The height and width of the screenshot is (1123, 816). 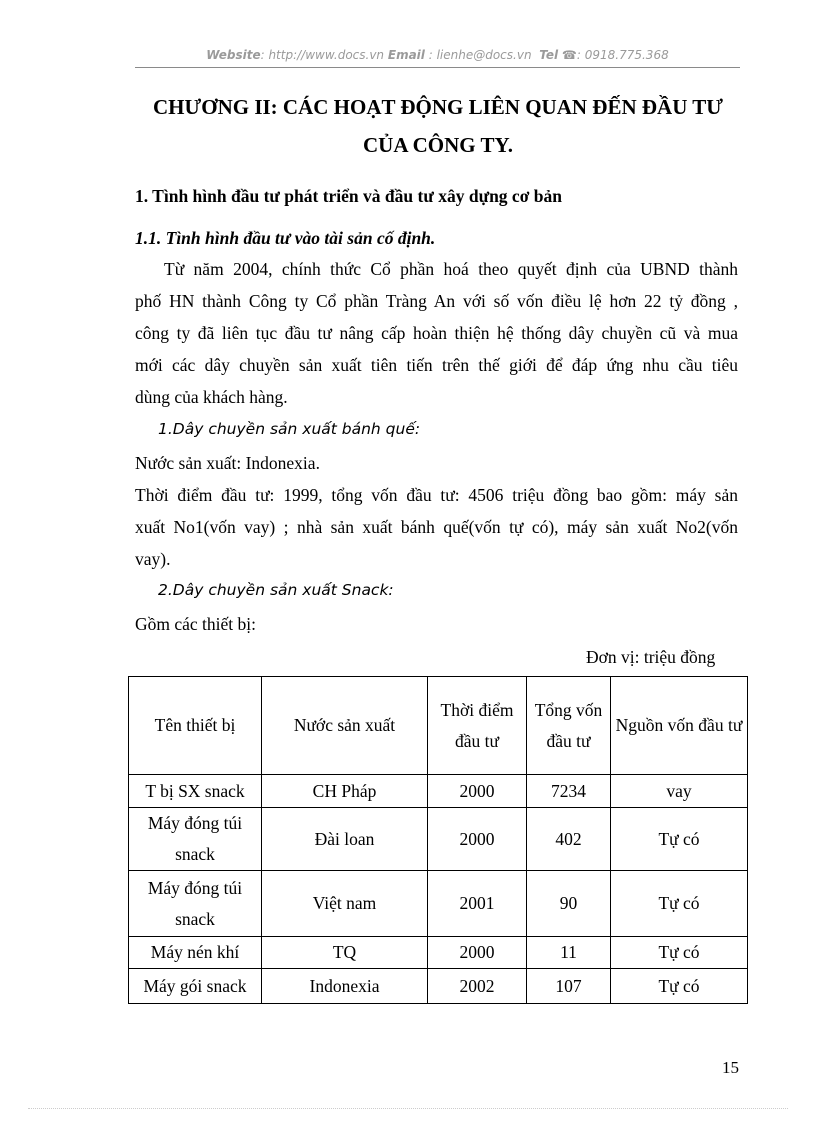 What do you see at coordinates (438, 145) in the screenshot?
I see `chapter-title-line2: CỦA CÔNG TY.` at bounding box center [438, 145].